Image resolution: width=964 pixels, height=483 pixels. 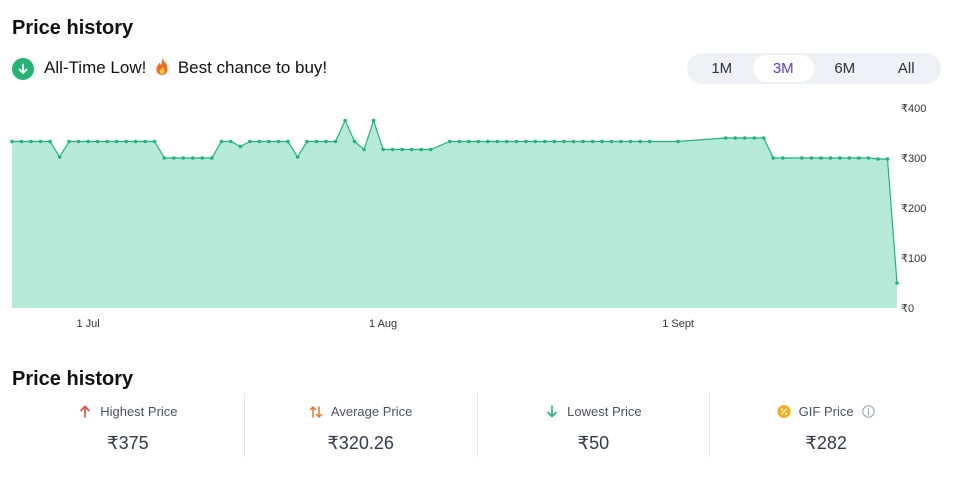 I want to click on tab-all: All, so click(x=906, y=68).